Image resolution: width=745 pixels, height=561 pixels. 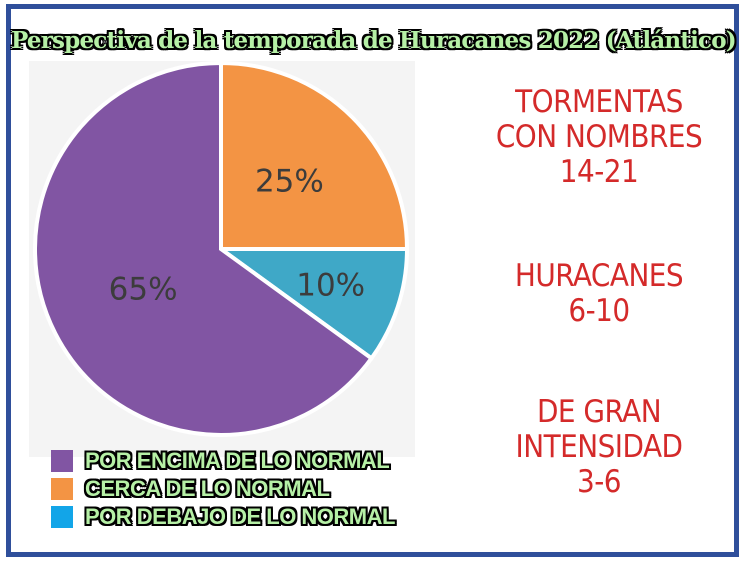 I want to click on pie-label-above-normal: 65%, so click(x=143, y=290).